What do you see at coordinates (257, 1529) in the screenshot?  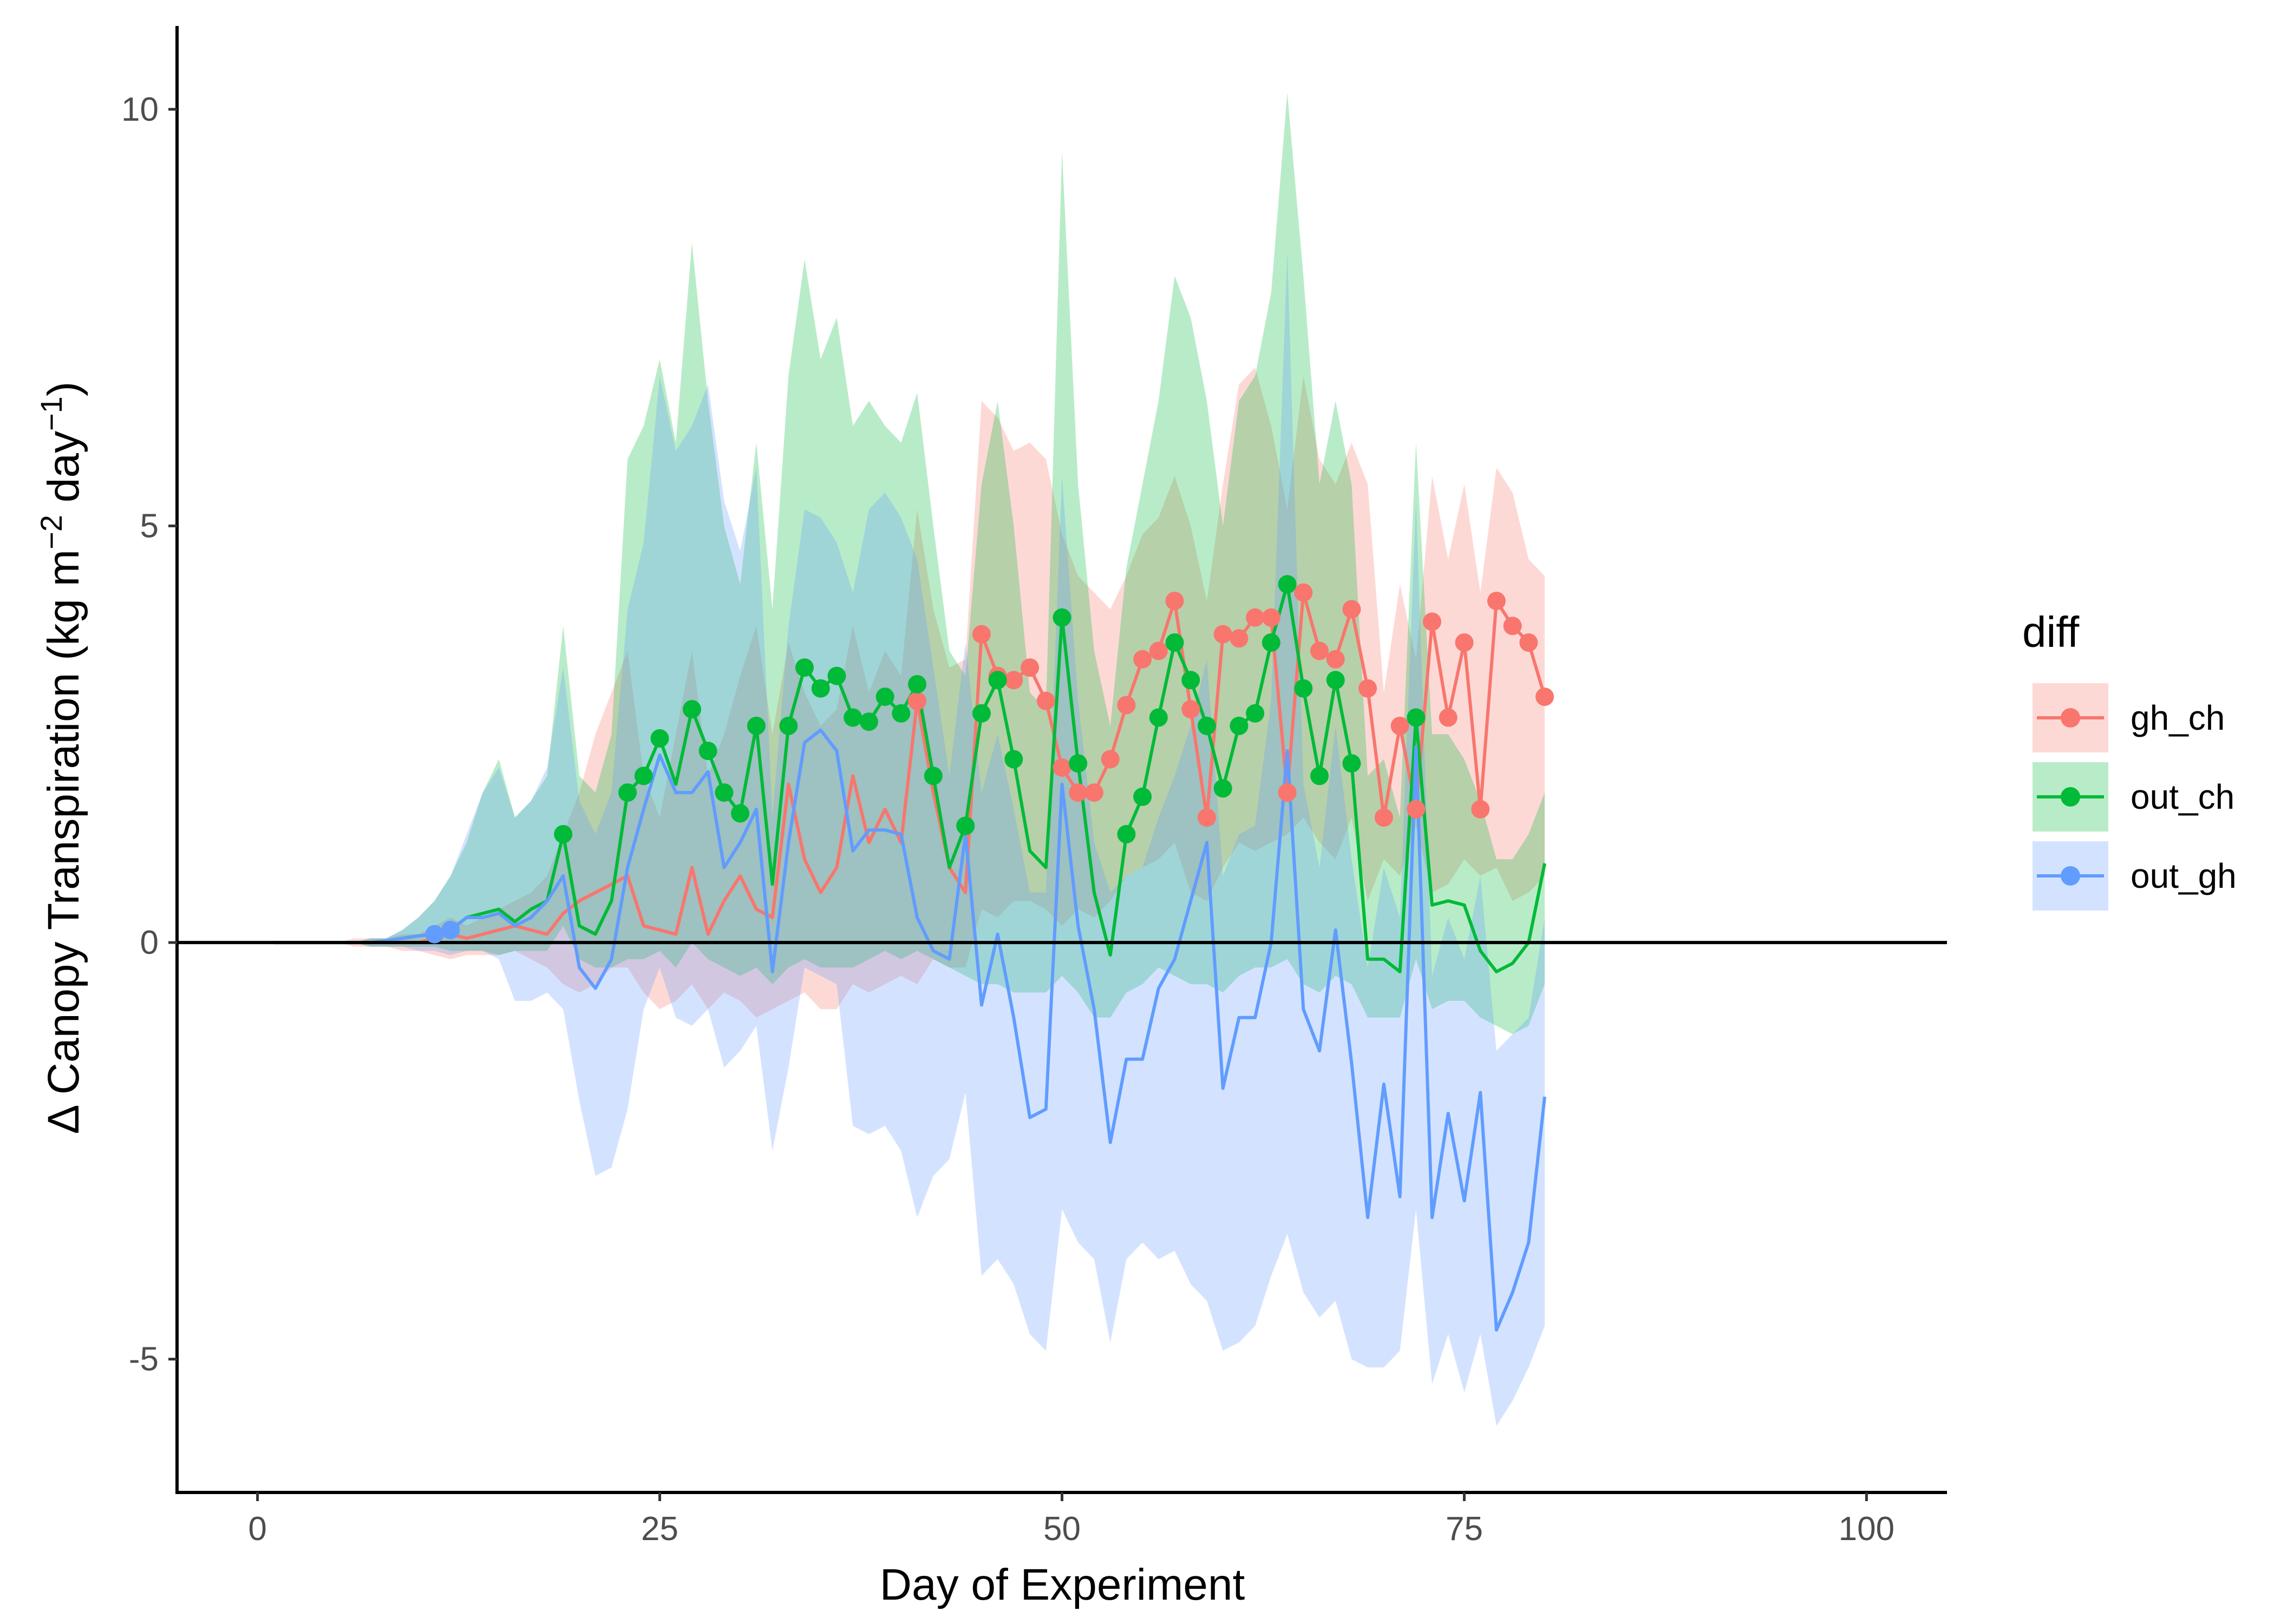 I see `x-tick-label: 0` at bounding box center [257, 1529].